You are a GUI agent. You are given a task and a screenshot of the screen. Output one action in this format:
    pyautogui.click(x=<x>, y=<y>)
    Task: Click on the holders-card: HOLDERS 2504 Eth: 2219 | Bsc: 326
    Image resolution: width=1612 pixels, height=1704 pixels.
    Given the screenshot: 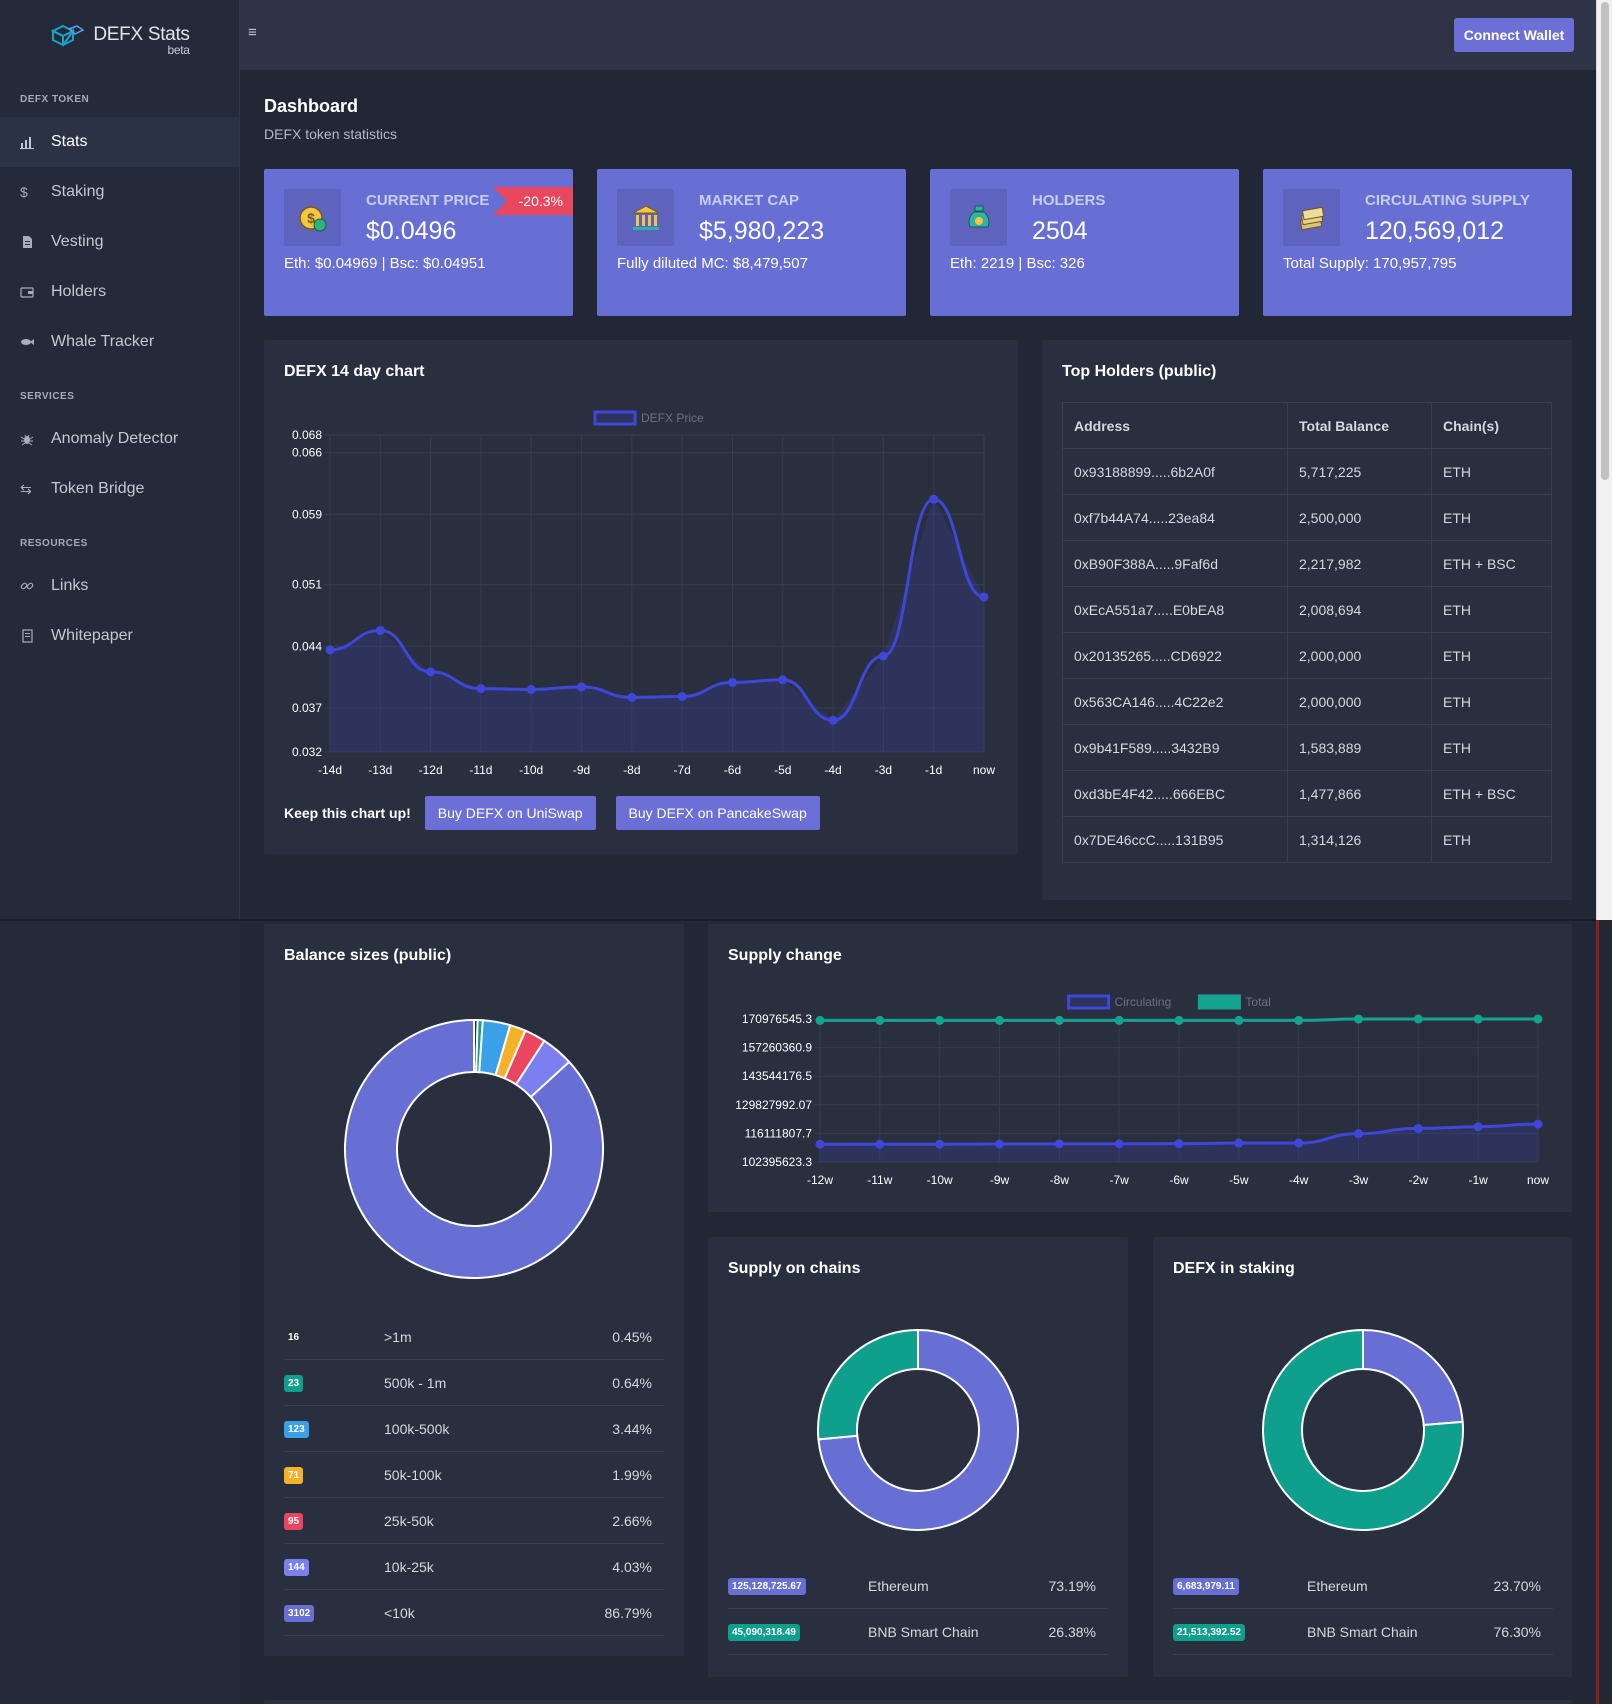 What is the action you would take?
    pyautogui.click(x=1084, y=242)
    